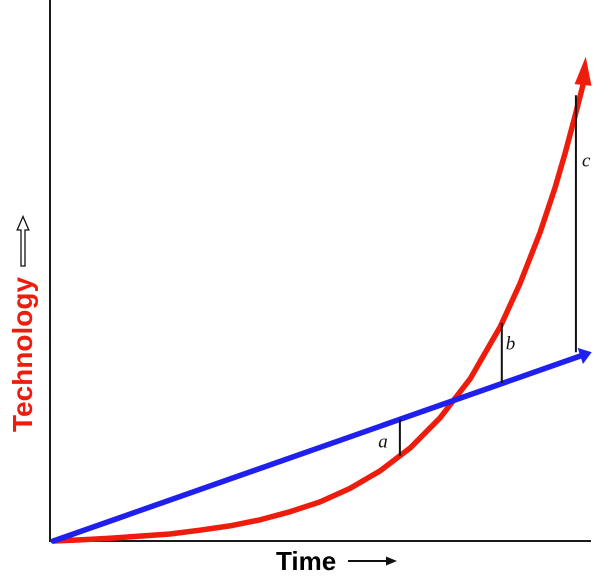 The width and height of the screenshot is (600, 582). I want to click on gap-label-b: b, so click(511, 344).